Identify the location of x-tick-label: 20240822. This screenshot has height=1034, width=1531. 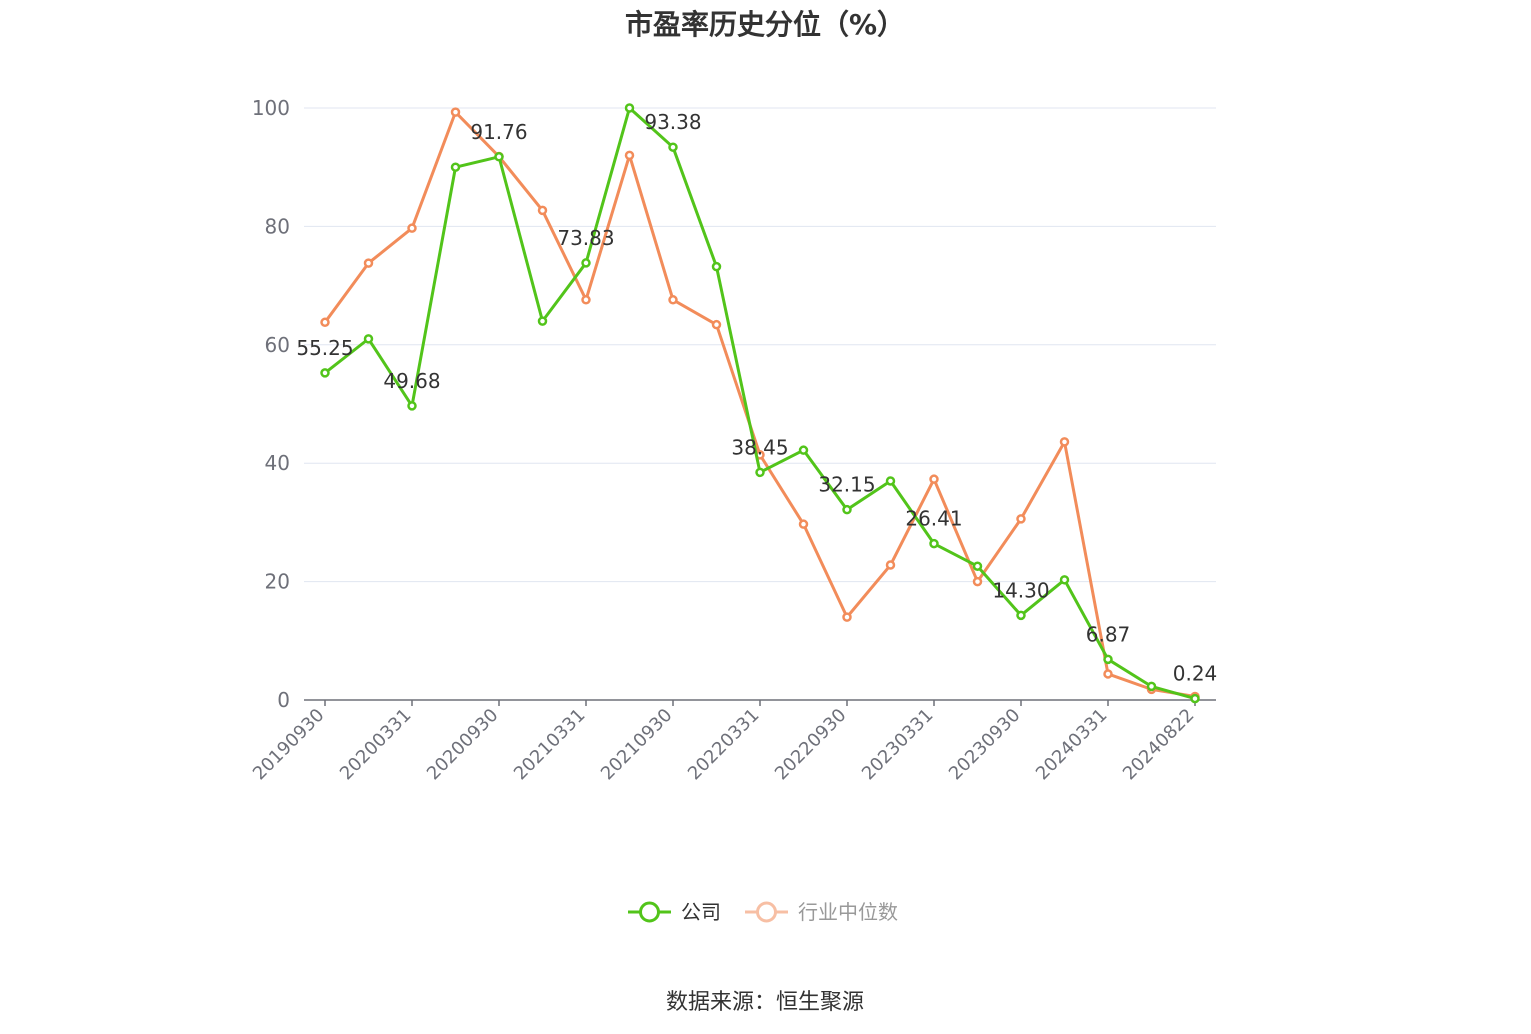
(1159, 745).